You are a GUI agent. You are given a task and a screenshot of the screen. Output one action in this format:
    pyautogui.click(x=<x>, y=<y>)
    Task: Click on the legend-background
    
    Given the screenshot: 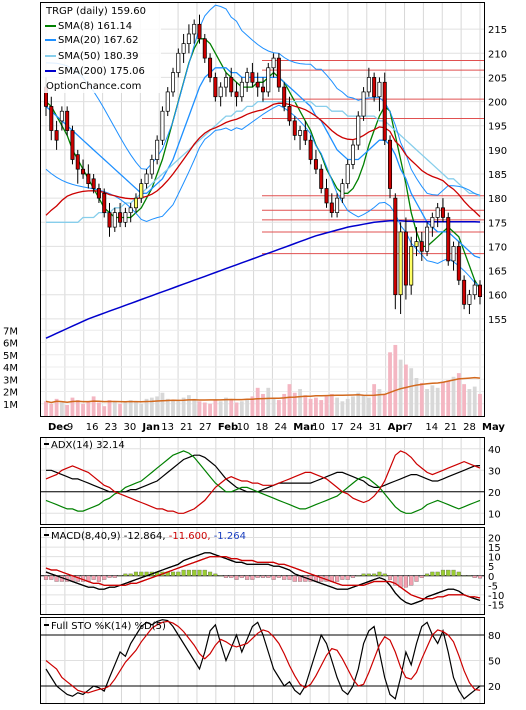 What is the action you would take?
    pyautogui.click(x=101, y=48)
    